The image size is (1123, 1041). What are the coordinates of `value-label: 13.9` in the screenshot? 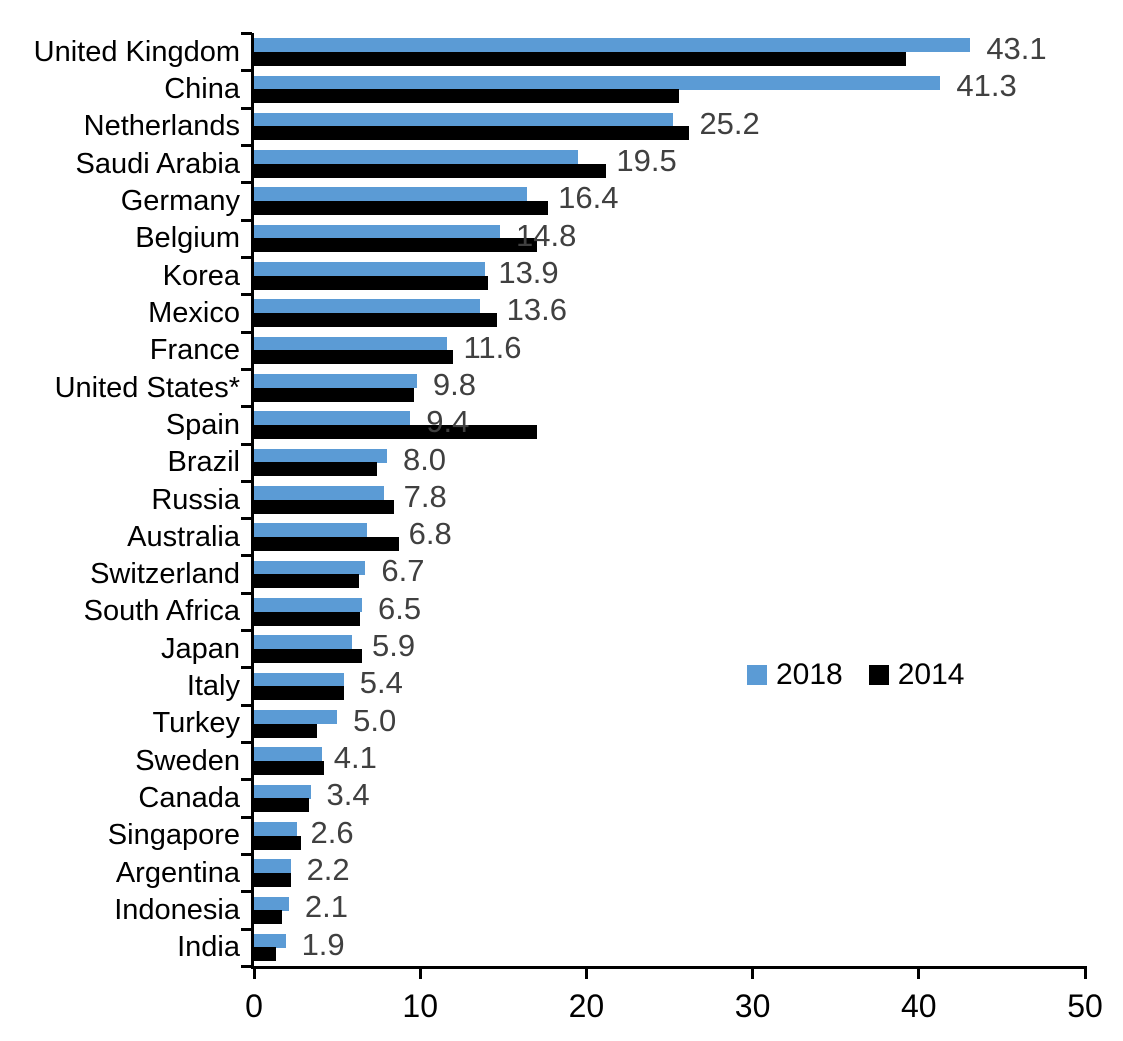 It's located at (528, 272).